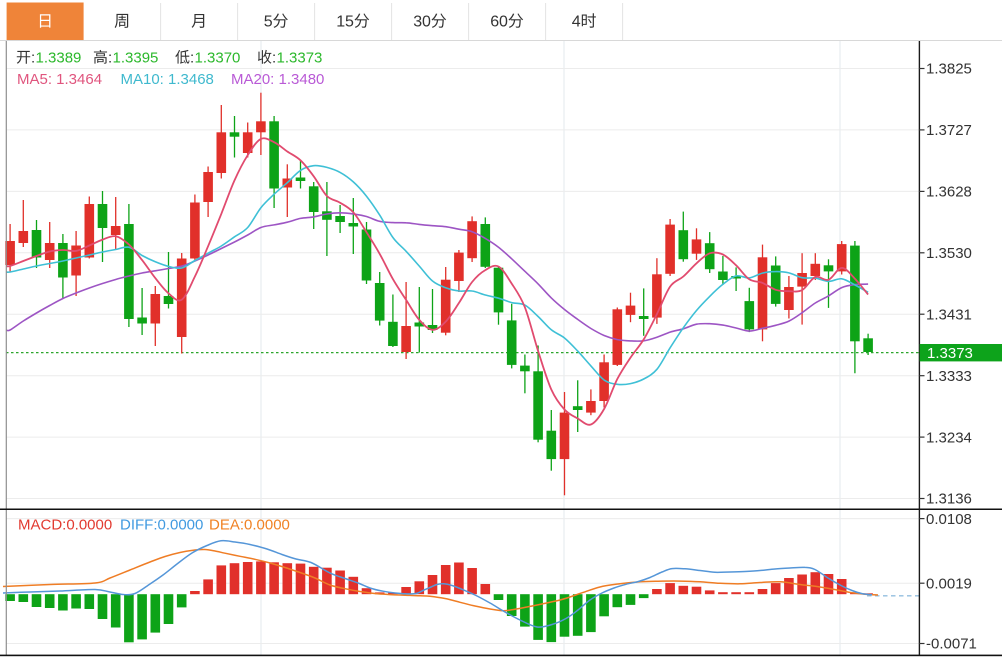 The width and height of the screenshot is (1002, 658). I want to click on svg-text: 1.3628, so click(949, 192).